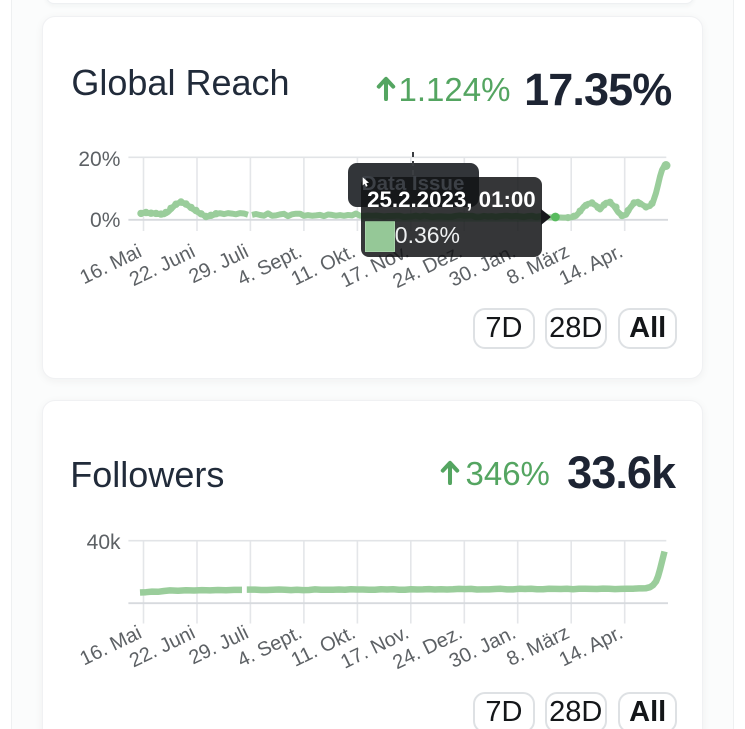 The image size is (745, 729). What do you see at coordinates (105, 220) in the screenshot?
I see `svg-text: 0%` at bounding box center [105, 220].